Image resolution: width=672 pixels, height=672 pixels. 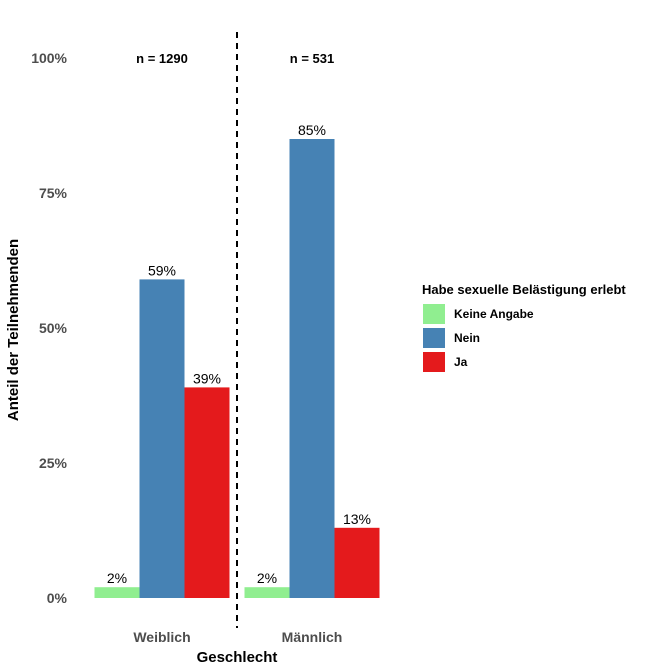 I want to click on sample-size-annotation: n = 531, so click(x=312, y=58).